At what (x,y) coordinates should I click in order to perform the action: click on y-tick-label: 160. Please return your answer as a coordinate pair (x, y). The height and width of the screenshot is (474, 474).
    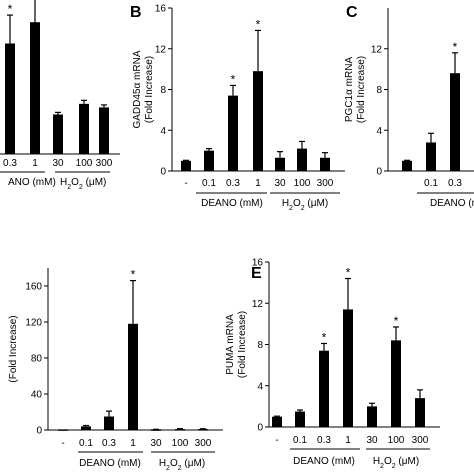
    Looking at the image, I should click on (33, 287).